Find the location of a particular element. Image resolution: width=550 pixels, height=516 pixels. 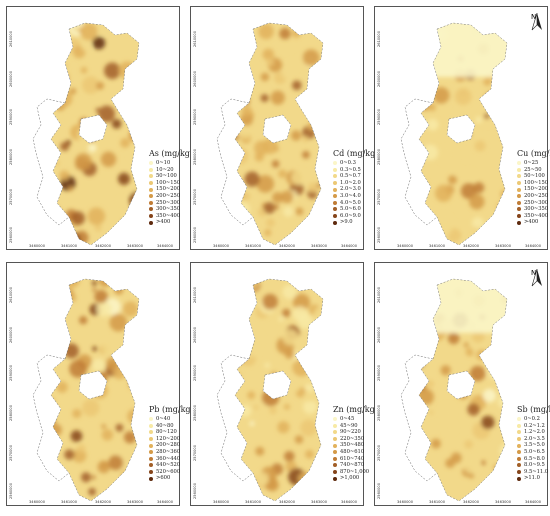

legend-title: Cd (mg/kg) is located at coordinates (356, 153).